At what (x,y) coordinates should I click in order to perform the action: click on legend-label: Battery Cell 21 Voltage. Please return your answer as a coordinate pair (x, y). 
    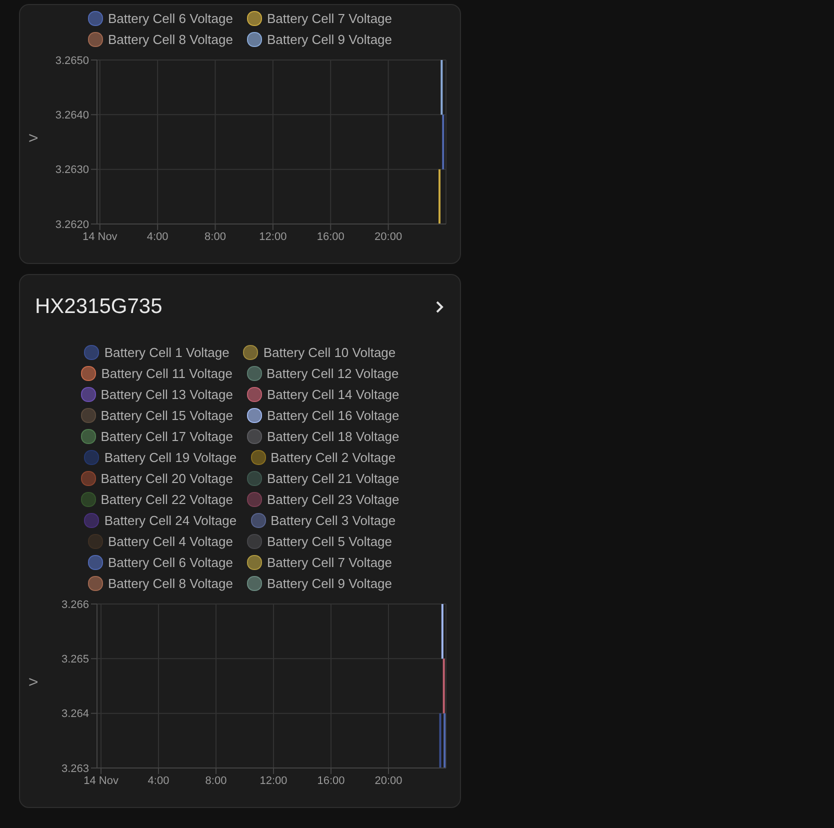
    Looking at the image, I should click on (333, 478).